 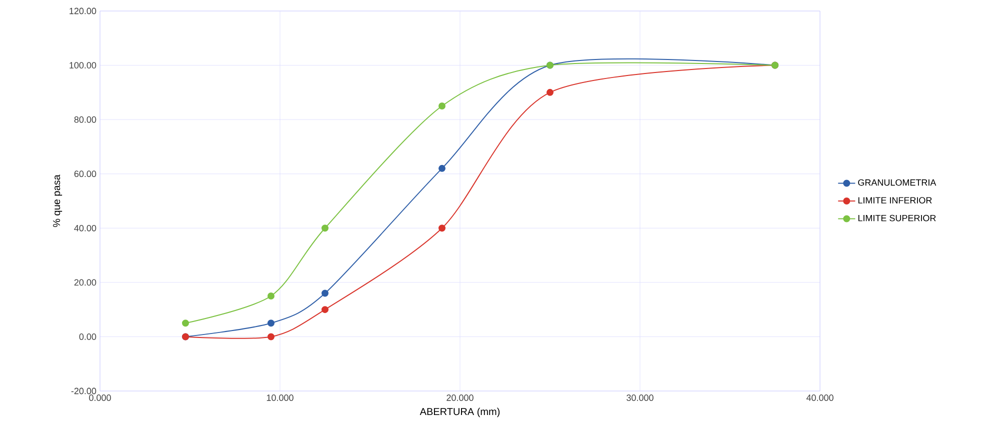 What do you see at coordinates (85, 228) in the screenshot?
I see `y-tick-label: 40.00` at bounding box center [85, 228].